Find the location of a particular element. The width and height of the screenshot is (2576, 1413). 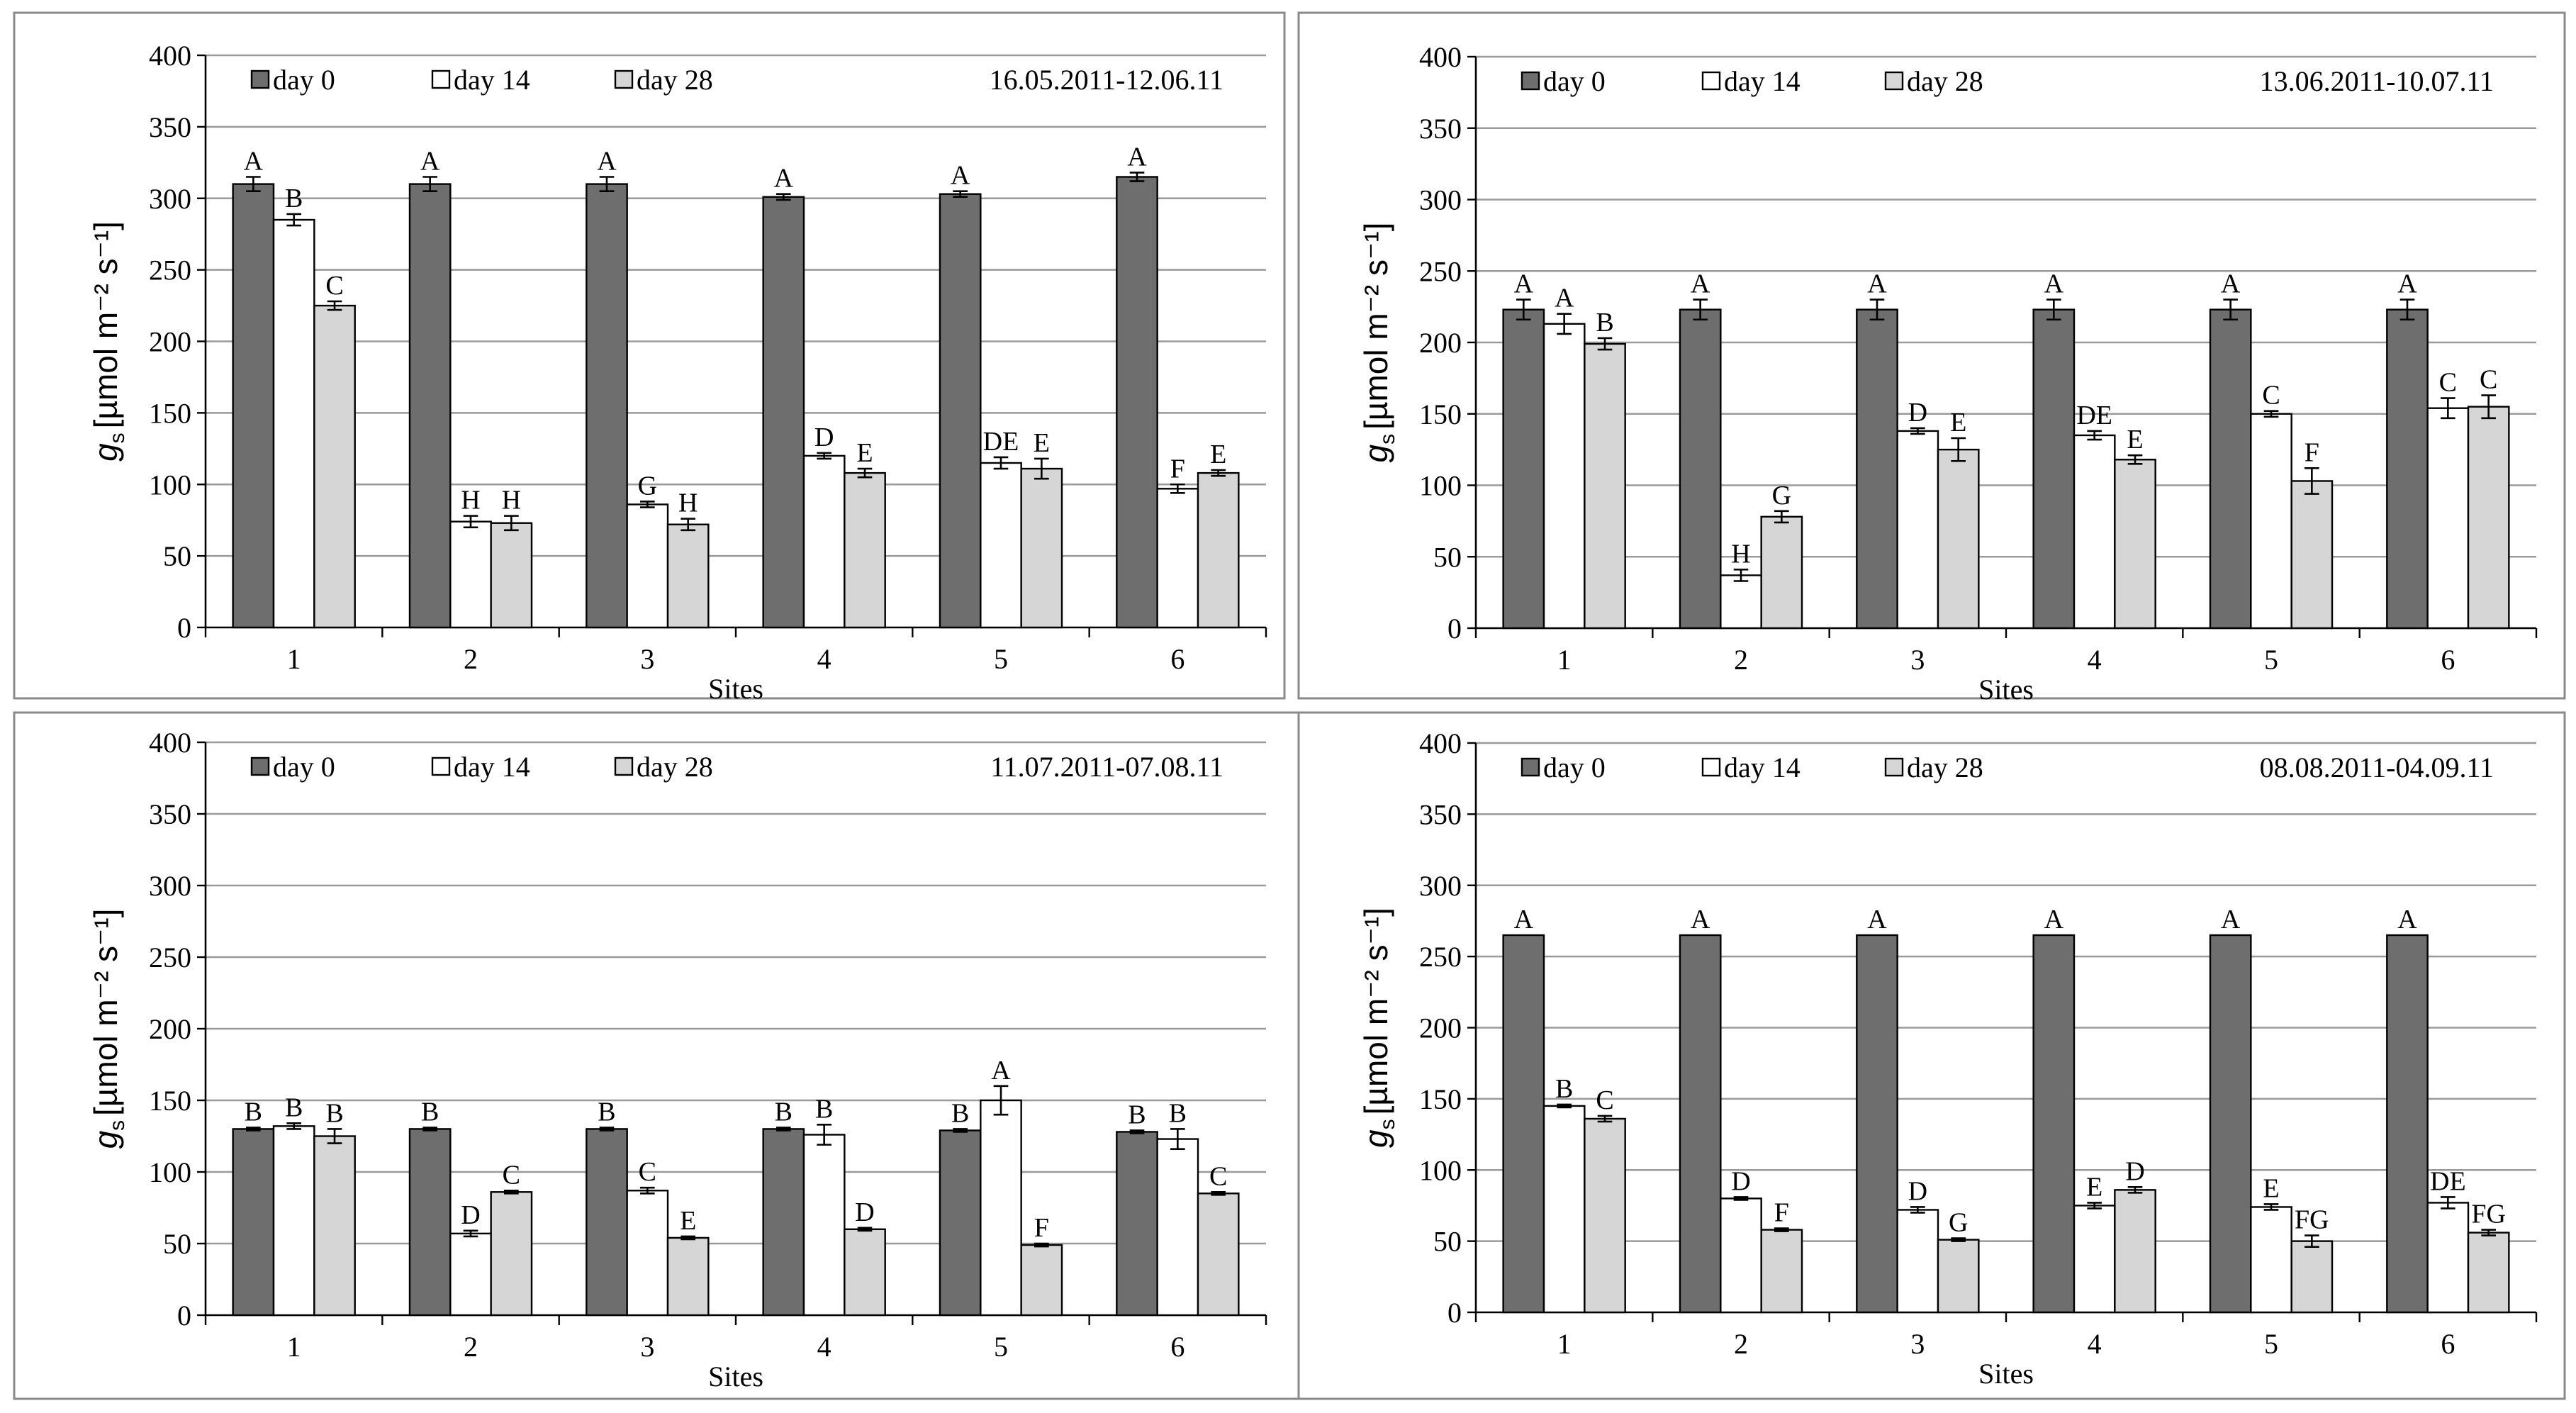

x-tick-label: 2 is located at coordinates (471, 659).